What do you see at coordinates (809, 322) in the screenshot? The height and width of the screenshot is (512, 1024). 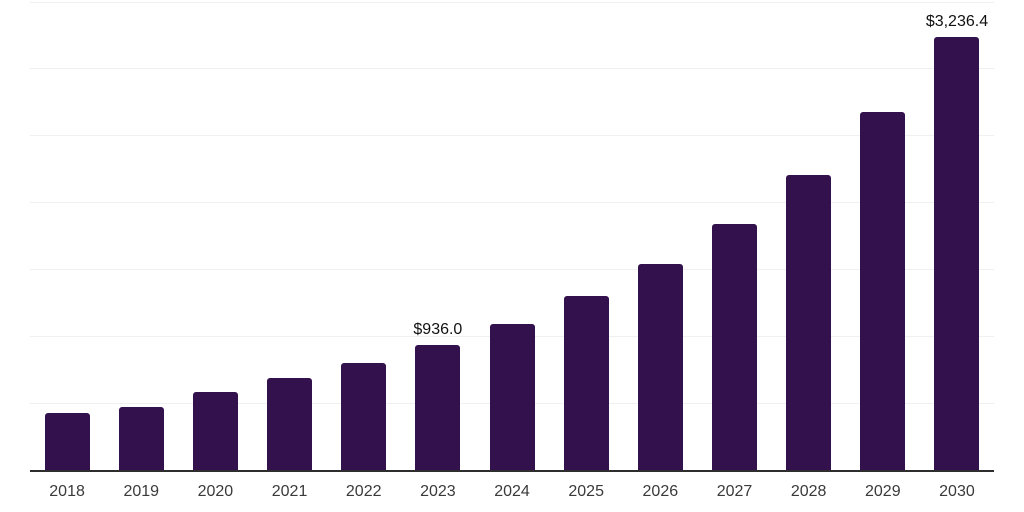 I see `bar-2028` at bounding box center [809, 322].